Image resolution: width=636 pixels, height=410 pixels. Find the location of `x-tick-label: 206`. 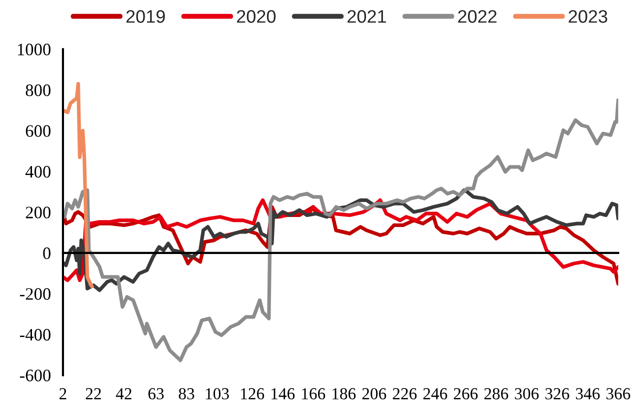

x-tick-label: 206 is located at coordinates (374, 394).